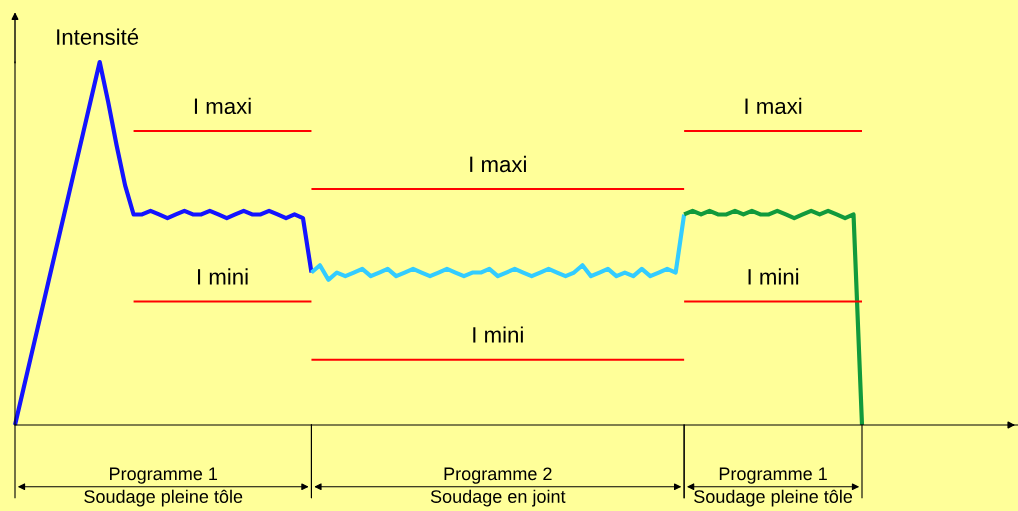 Image resolution: width=1018 pixels, height=511 pixels. Describe the element at coordinates (98, 36) in the screenshot. I see `y-axis-title: Intensité` at that location.